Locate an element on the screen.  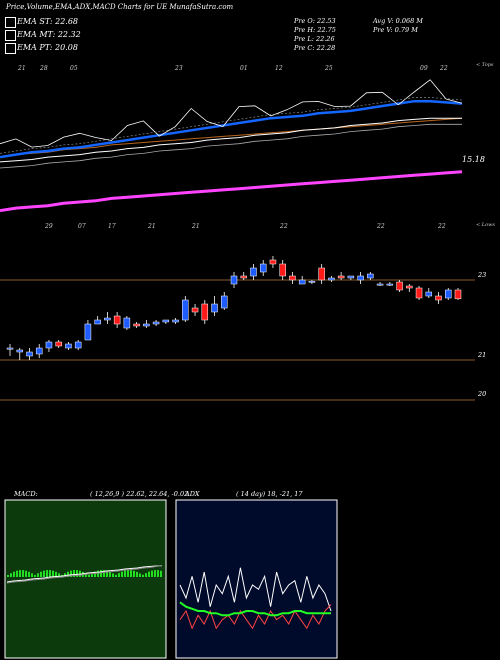
prev-open: Pre O: 22.53 is located at coordinates (315, 21).